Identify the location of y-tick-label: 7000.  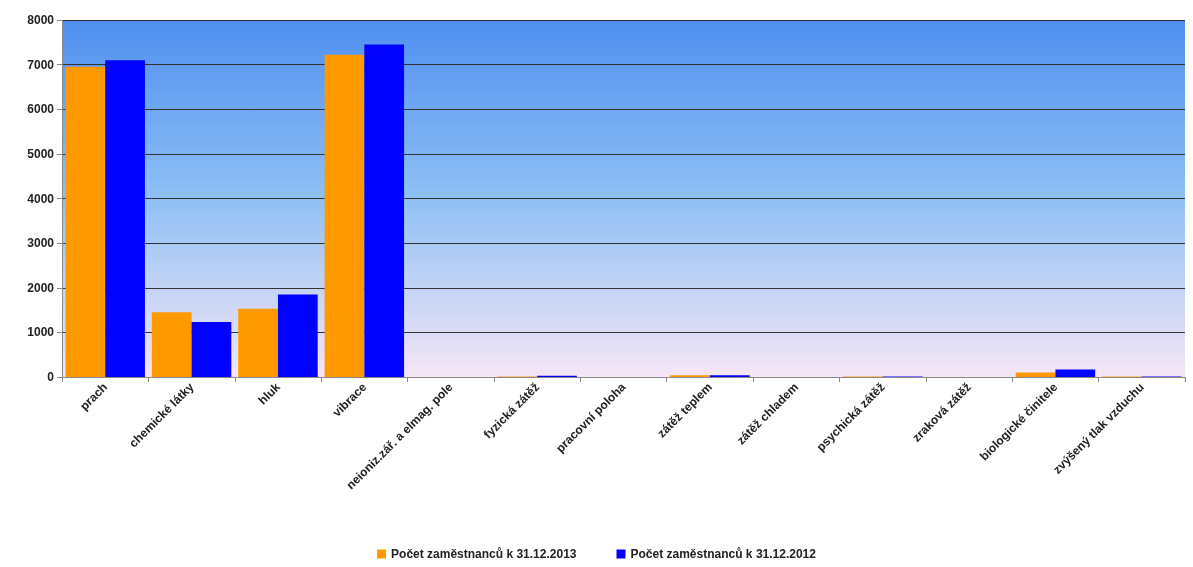
(41, 64).